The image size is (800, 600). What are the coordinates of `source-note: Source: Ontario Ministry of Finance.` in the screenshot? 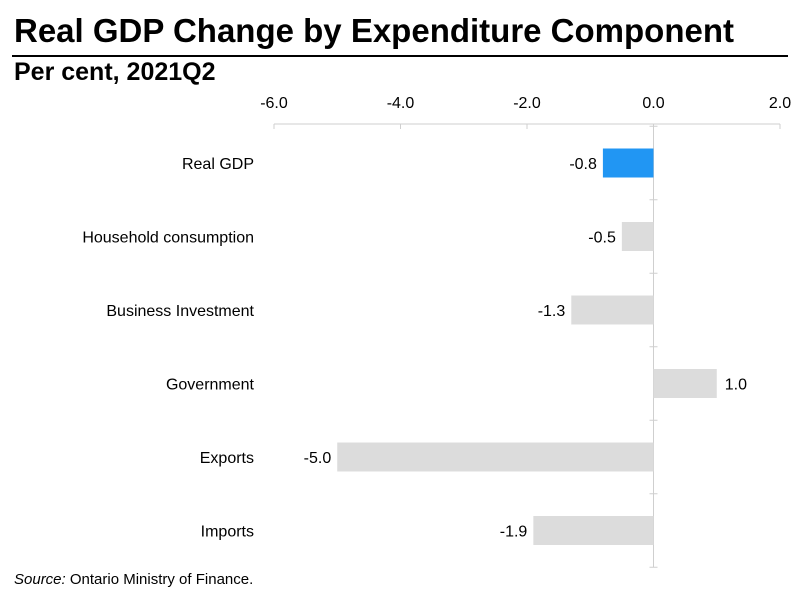 It's located at (133, 579).